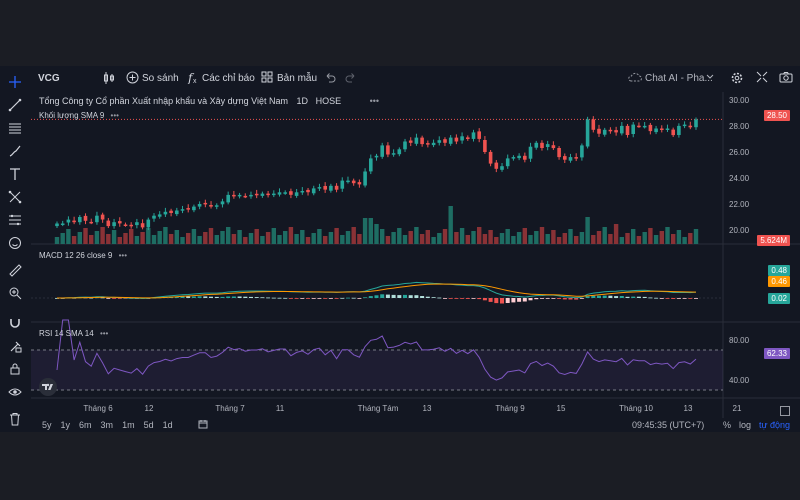 The image size is (800, 500). Describe the element at coordinates (132, 79) in the screenshot. I see `compare-icon` at that location.